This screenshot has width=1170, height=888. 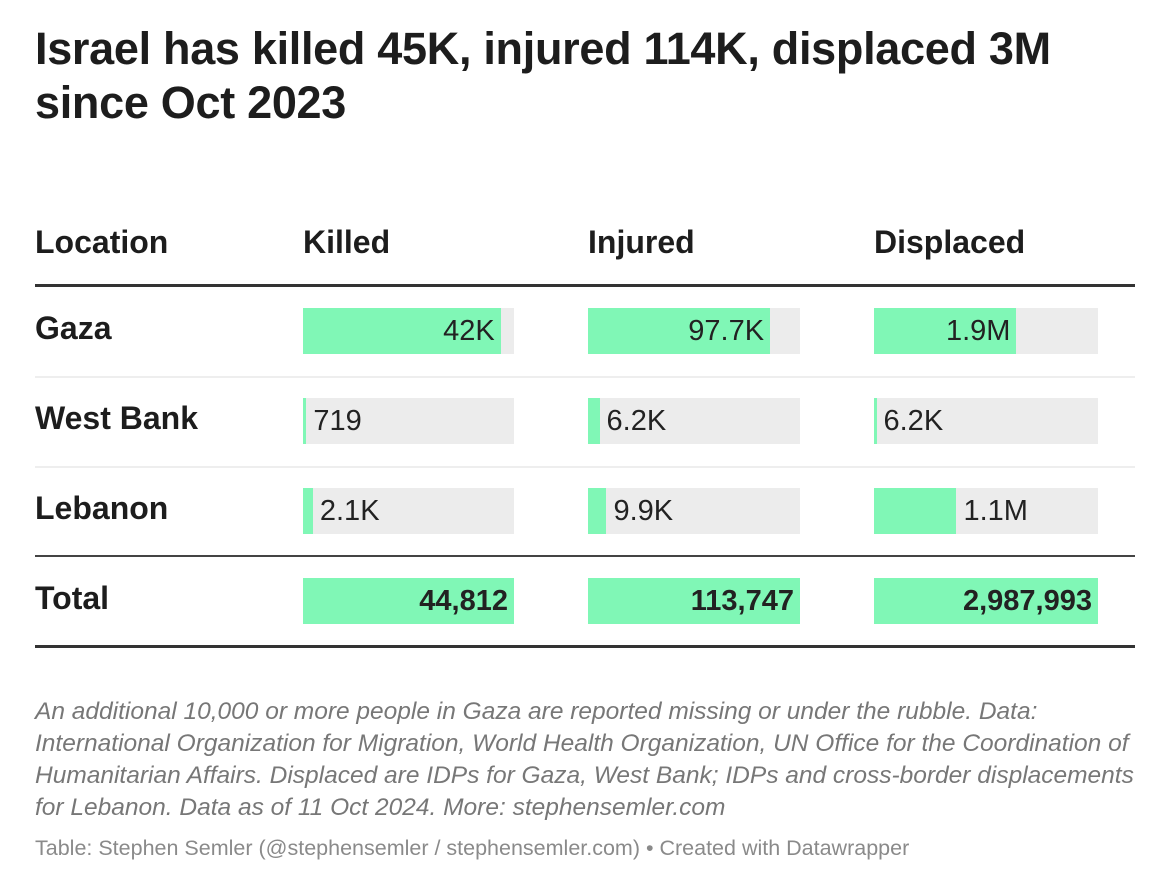 What do you see at coordinates (469, 331) in the screenshot?
I see `bar-value-label: 42K` at bounding box center [469, 331].